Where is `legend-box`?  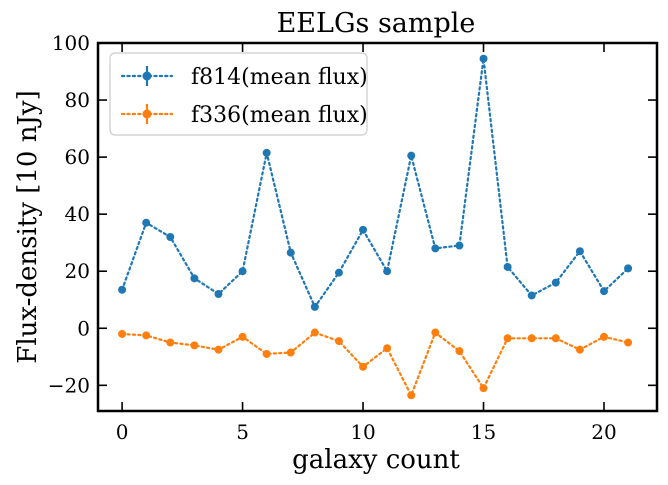 legend-box is located at coordinates (238, 94).